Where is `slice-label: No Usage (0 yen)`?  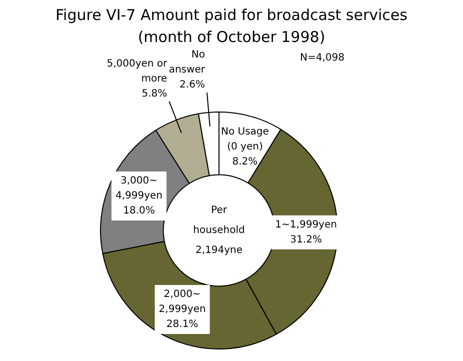 slice-label: No Usage (0 yen) is located at coordinates (245, 139).